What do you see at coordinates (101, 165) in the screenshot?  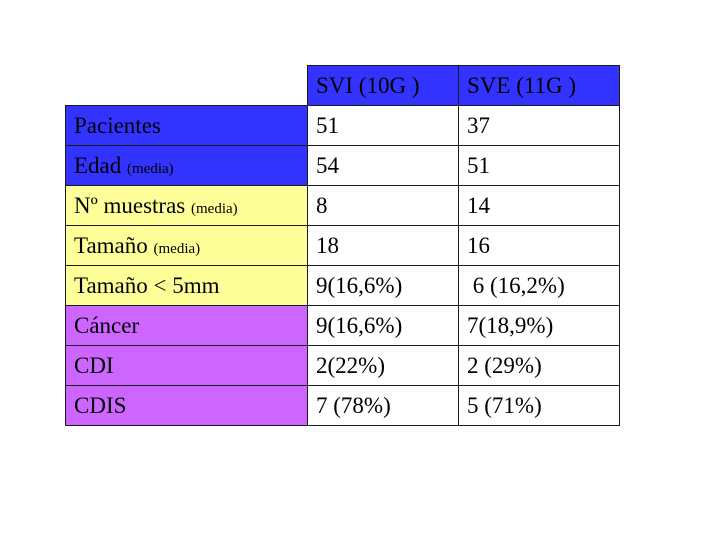 I see `row-label-text: Edad` at bounding box center [101, 165].